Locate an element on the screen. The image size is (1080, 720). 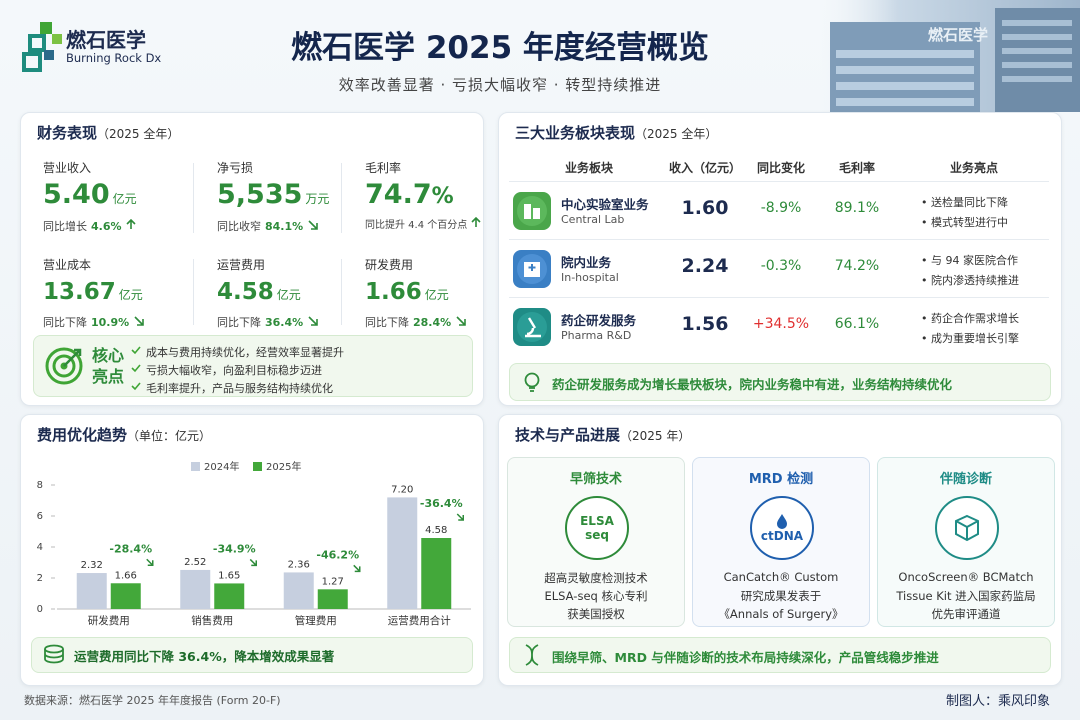
x-tick-label: 研发费用 is located at coordinates (109, 620).